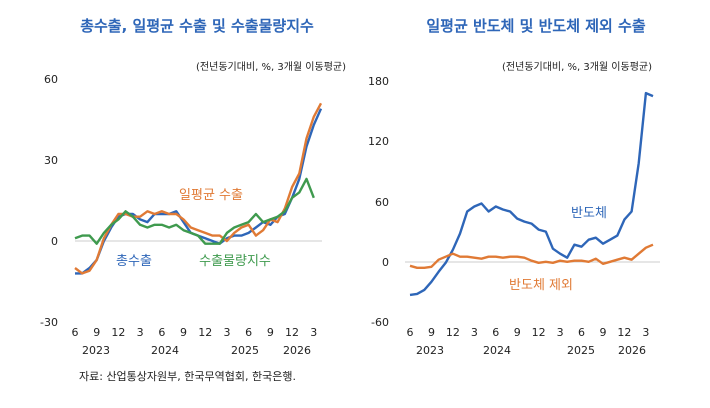 Image resolution: width=710 pixels, height=408 pixels. What do you see at coordinates (297, 350) in the screenshot?
I see `left-year-label: 2026` at bounding box center [297, 350].